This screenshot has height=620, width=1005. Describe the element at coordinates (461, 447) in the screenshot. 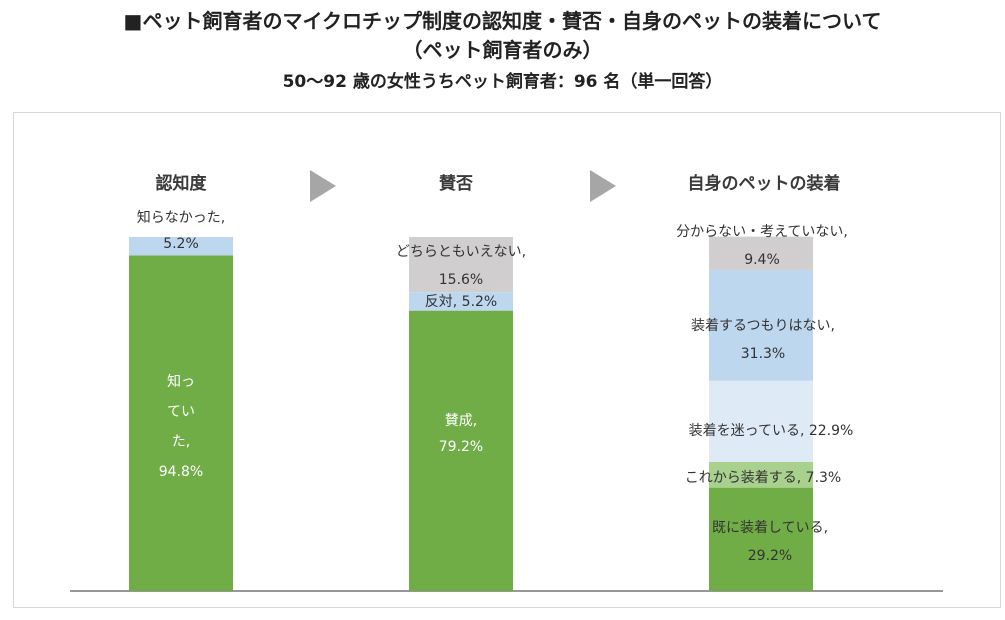

I see `data-label: 79.2%` at that location.